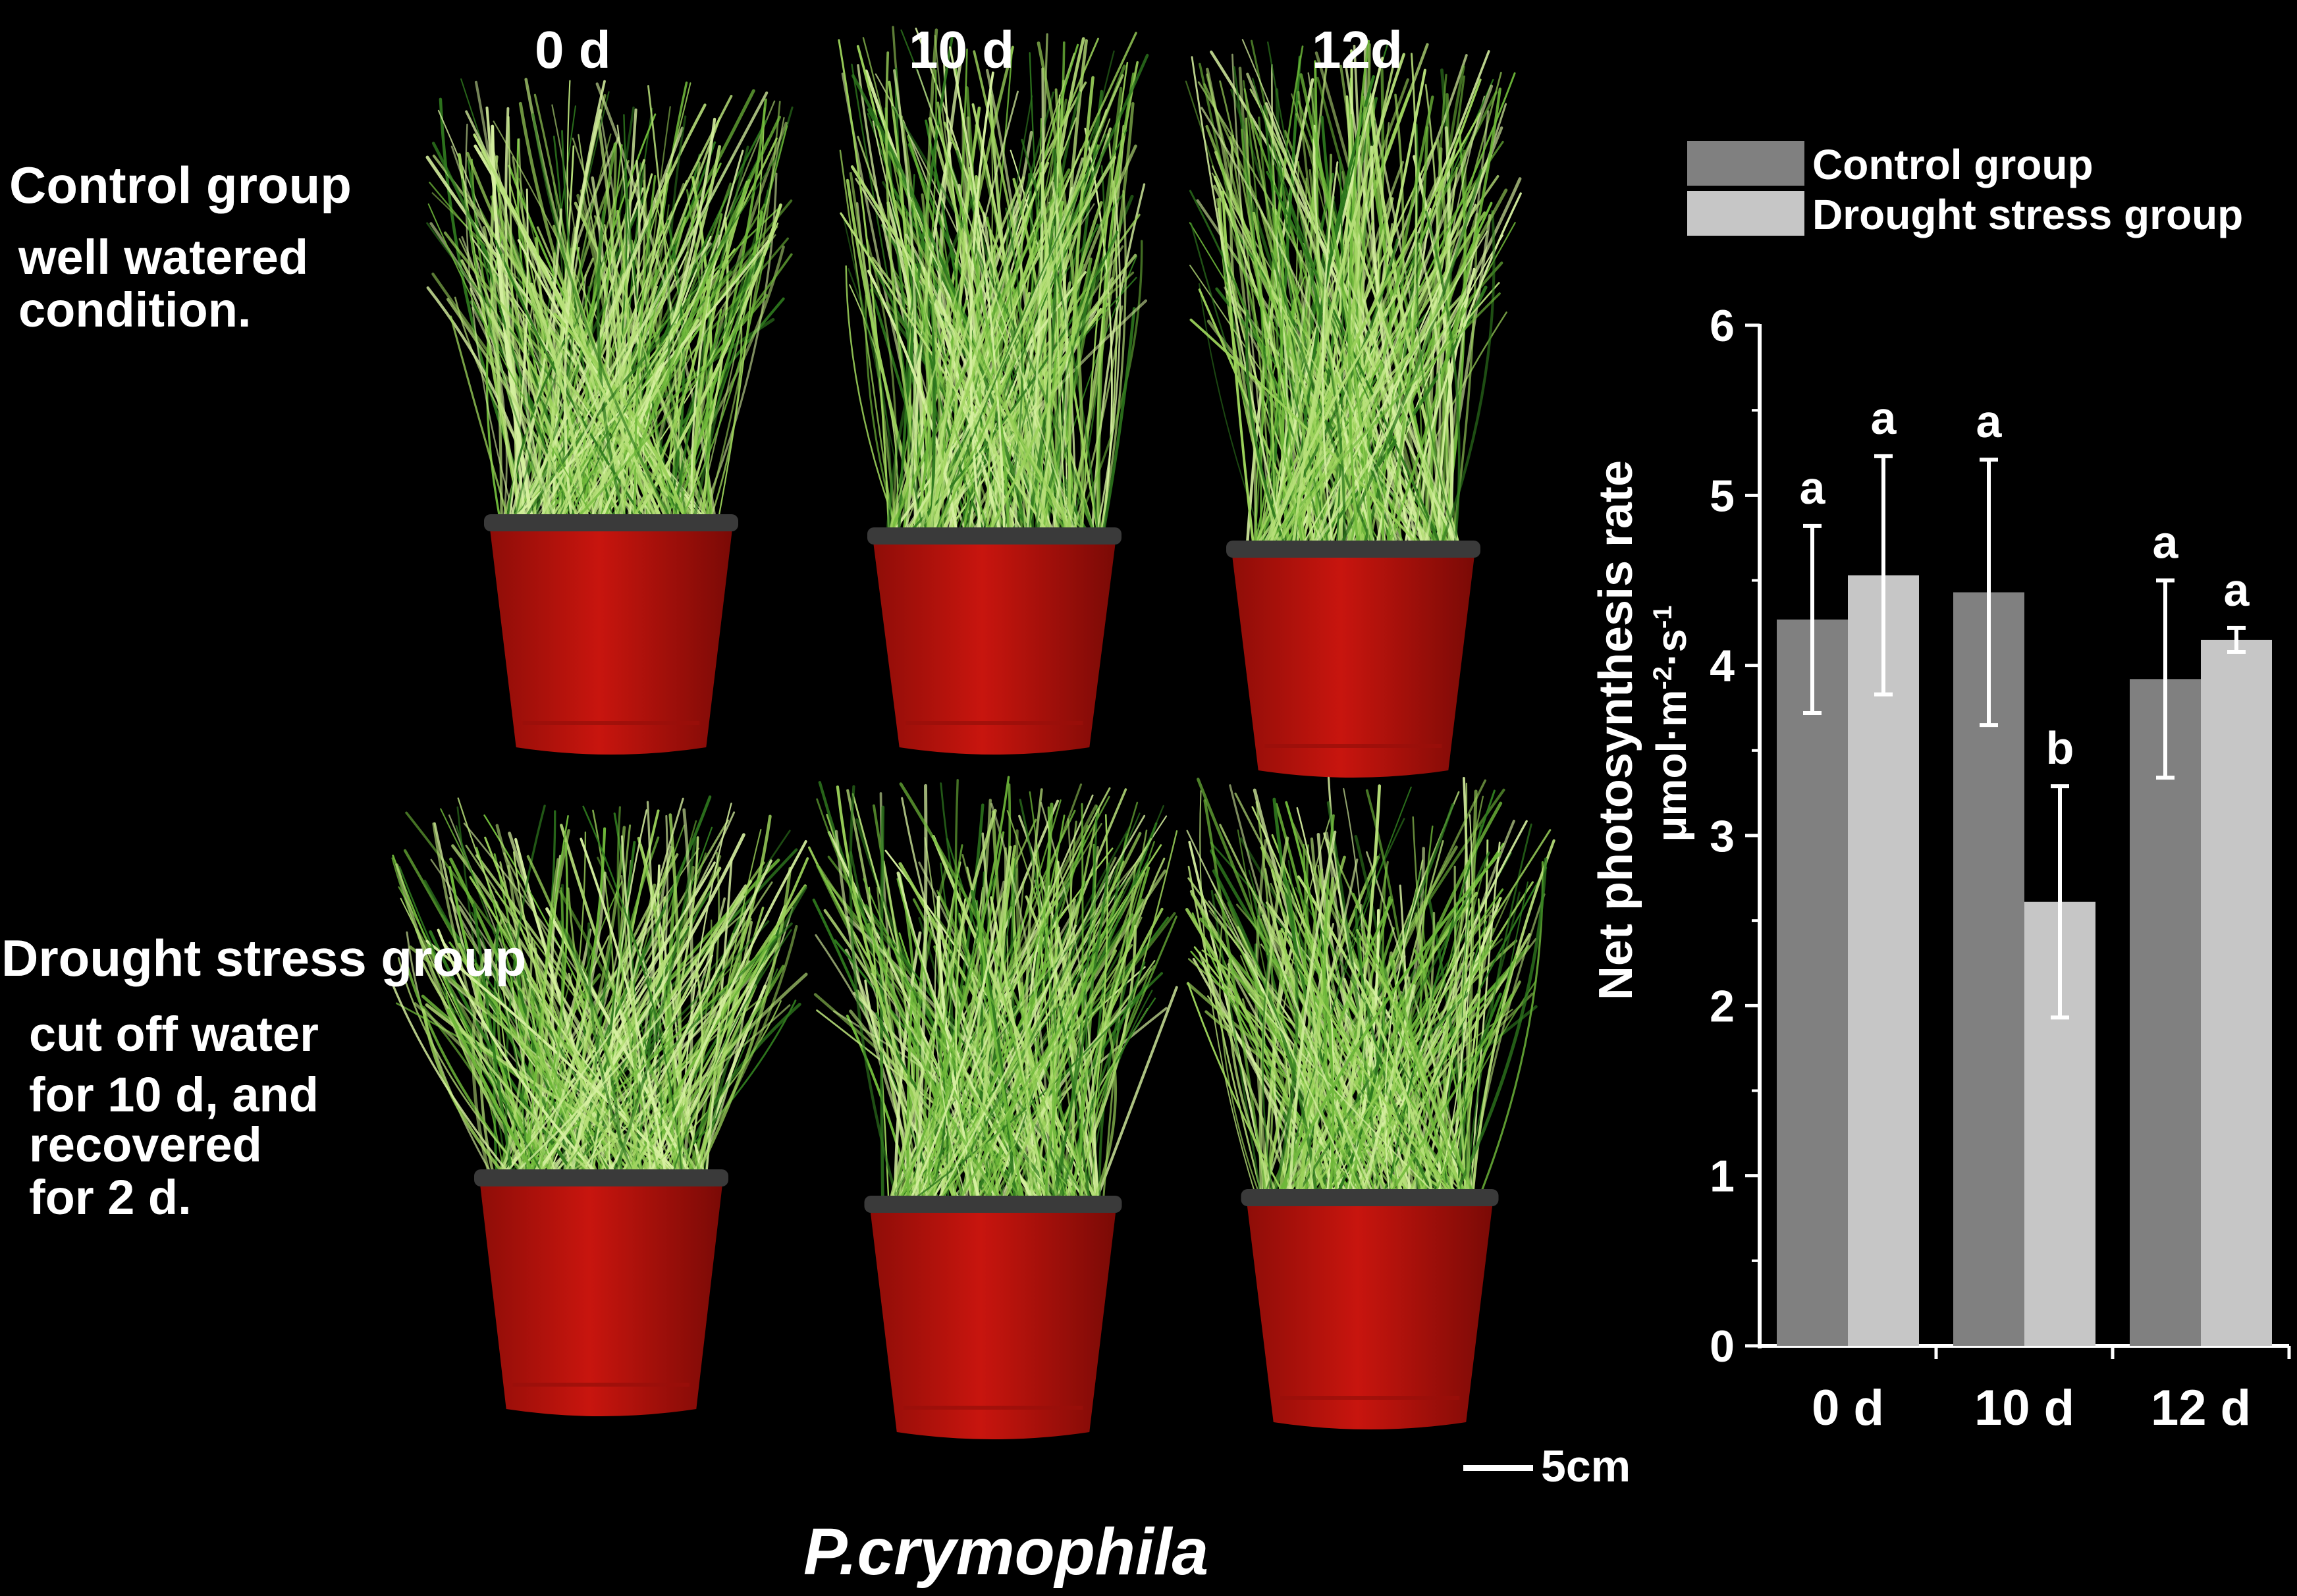 The width and height of the screenshot is (2297, 1596). What do you see at coordinates (1586, 1466) in the screenshot?
I see `scale-bar-label: 5cm` at bounding box center [1586, 1466].